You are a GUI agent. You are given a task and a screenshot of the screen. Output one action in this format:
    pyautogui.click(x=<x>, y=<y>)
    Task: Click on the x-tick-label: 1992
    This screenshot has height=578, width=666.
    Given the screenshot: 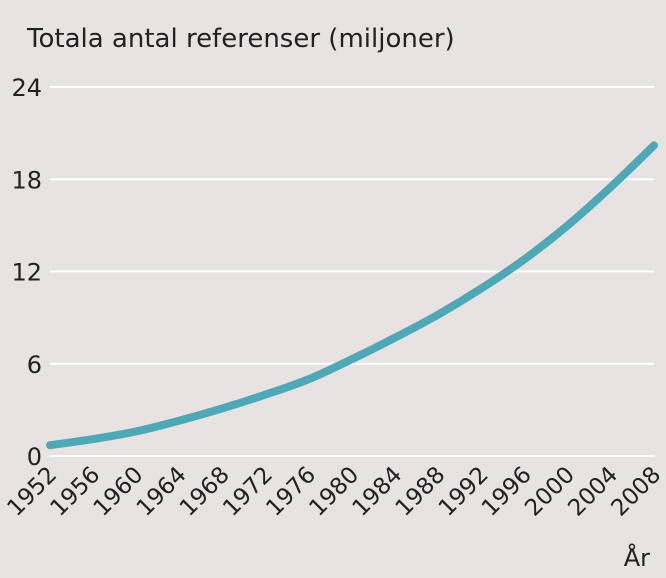 What is the action you would take?
    pyautogui.click(x=464, y=492)
    